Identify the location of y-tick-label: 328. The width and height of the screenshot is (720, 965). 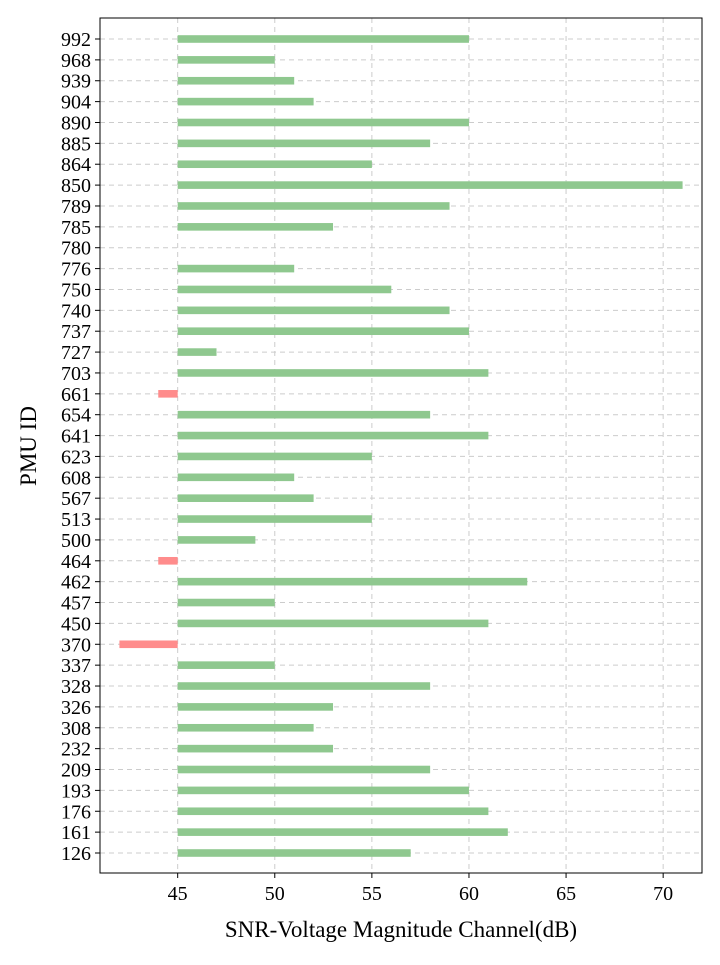
(76, 687).